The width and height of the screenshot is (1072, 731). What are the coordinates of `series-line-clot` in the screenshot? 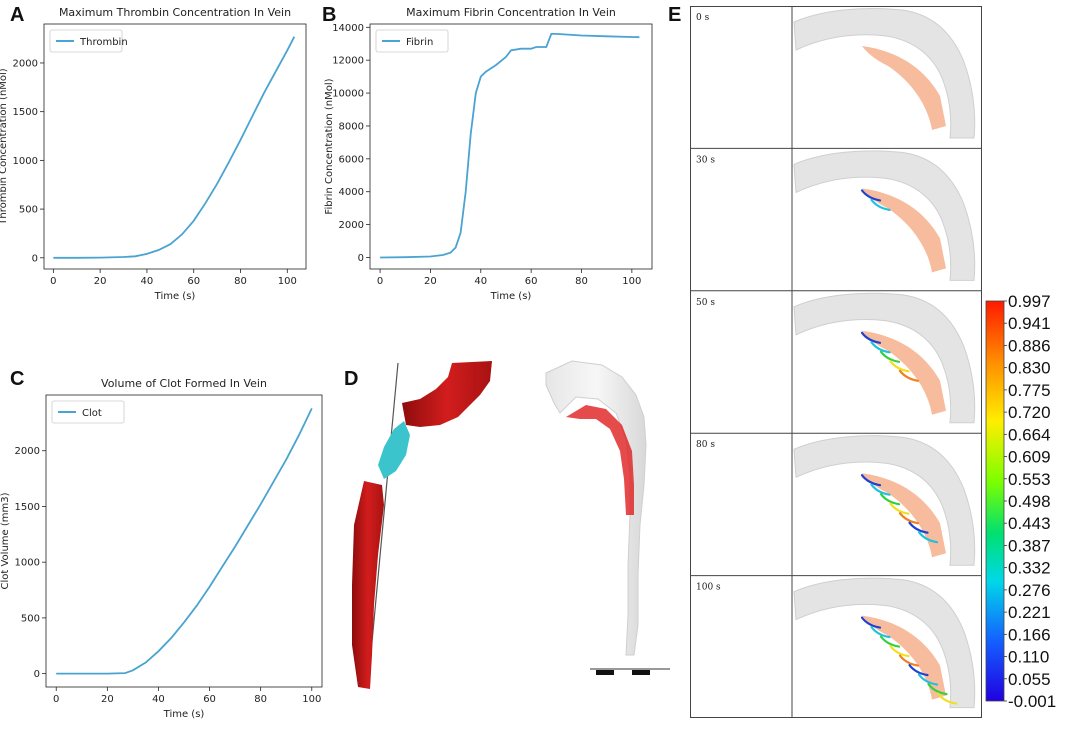 It's located at (184, 541).